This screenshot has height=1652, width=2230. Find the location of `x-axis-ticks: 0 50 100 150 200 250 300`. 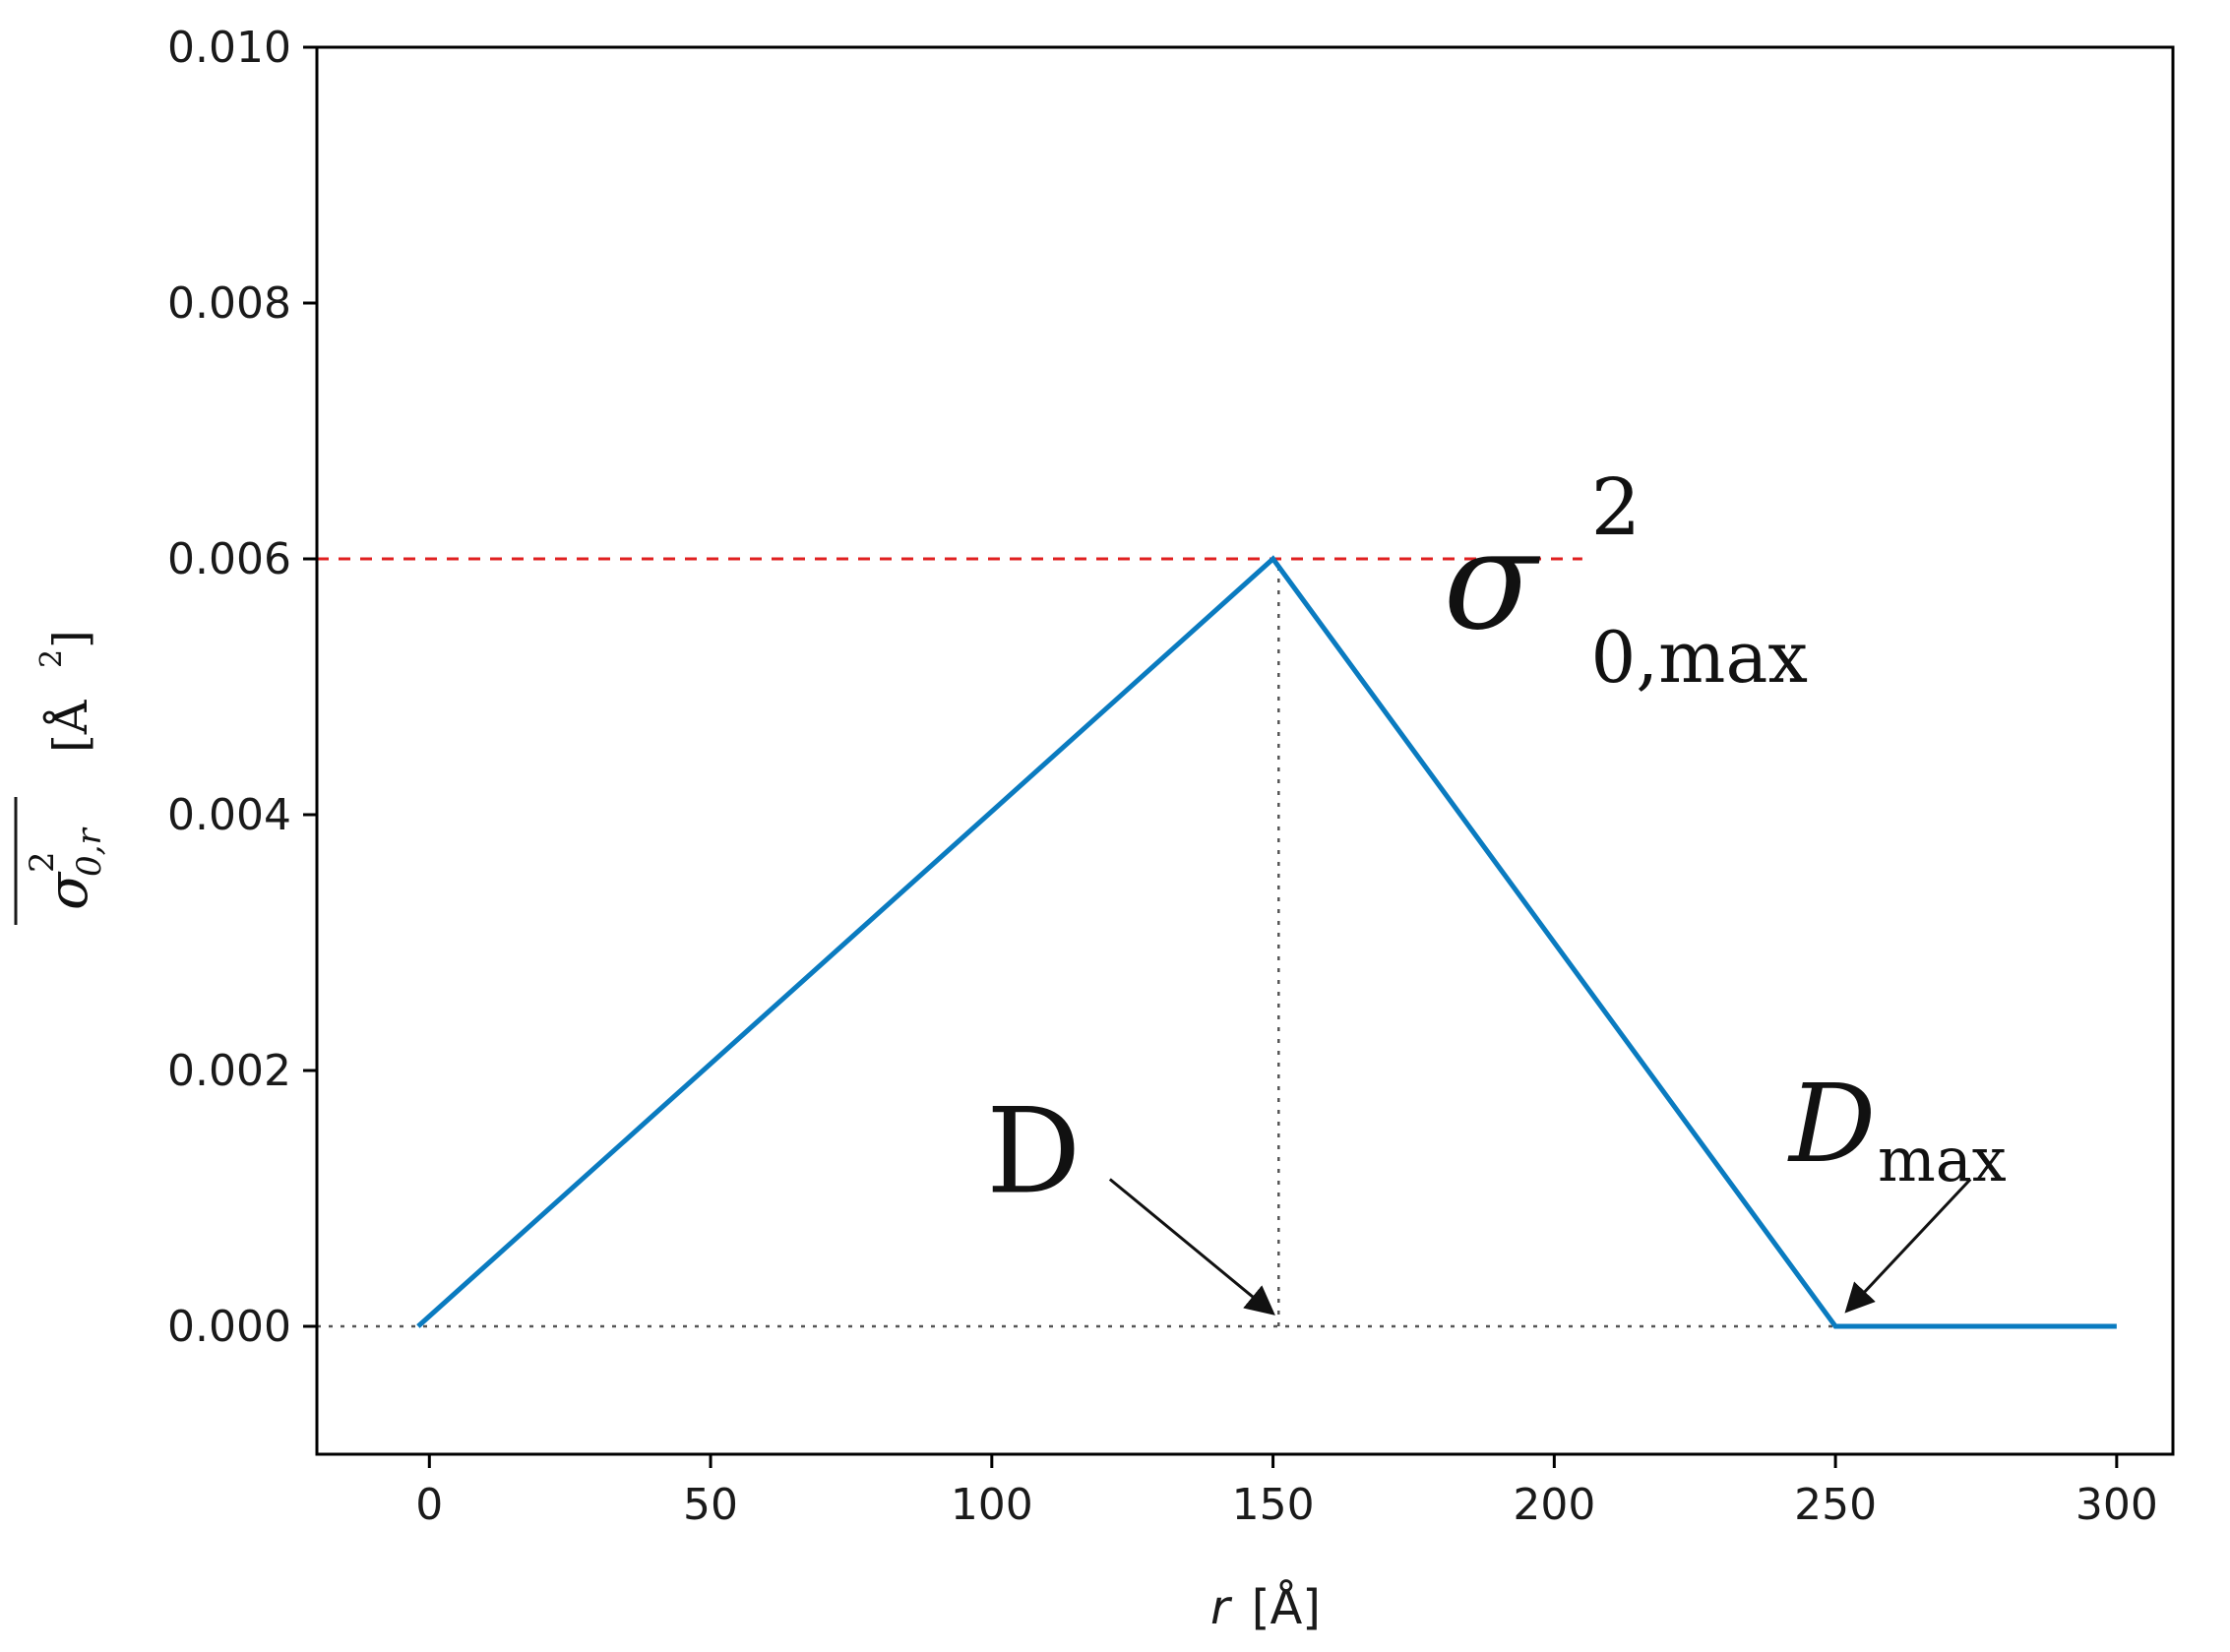

x-axis-ticks: 0 50 100 150 200 250 300 is located at coordinates (1287, 1492).